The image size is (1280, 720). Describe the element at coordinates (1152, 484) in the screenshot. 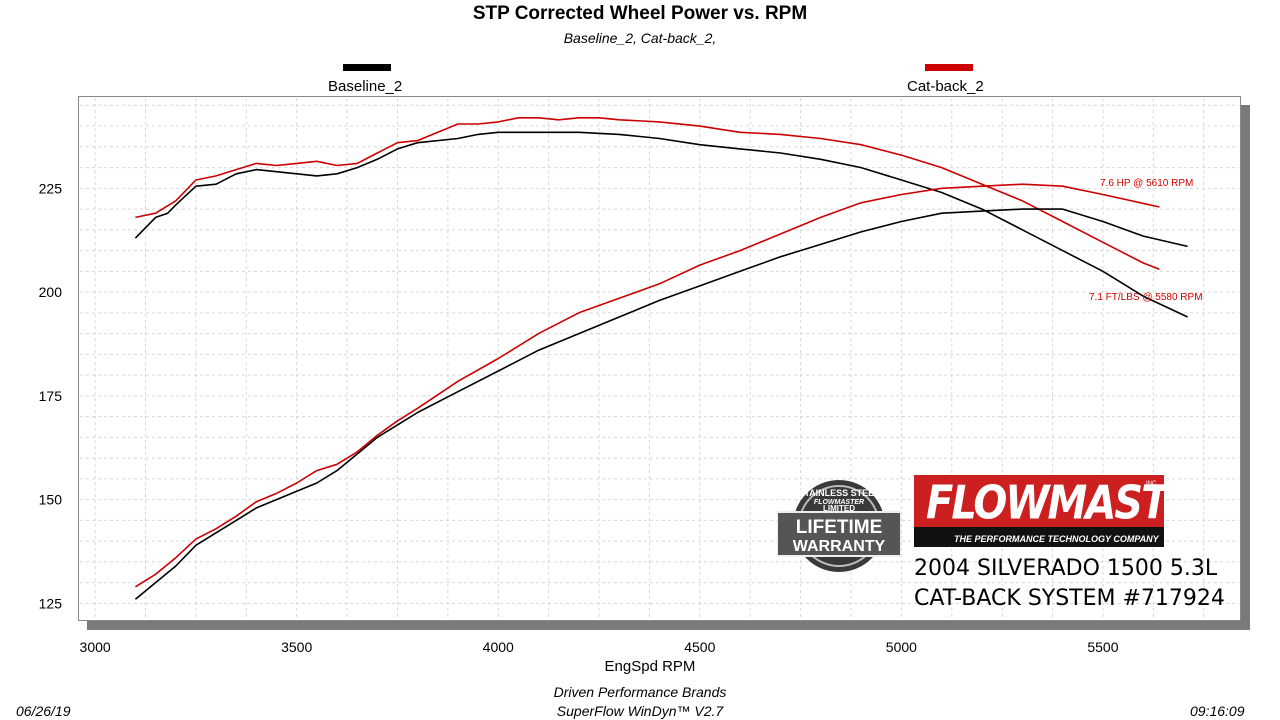

I see `logo-reg: INC.` at that location.